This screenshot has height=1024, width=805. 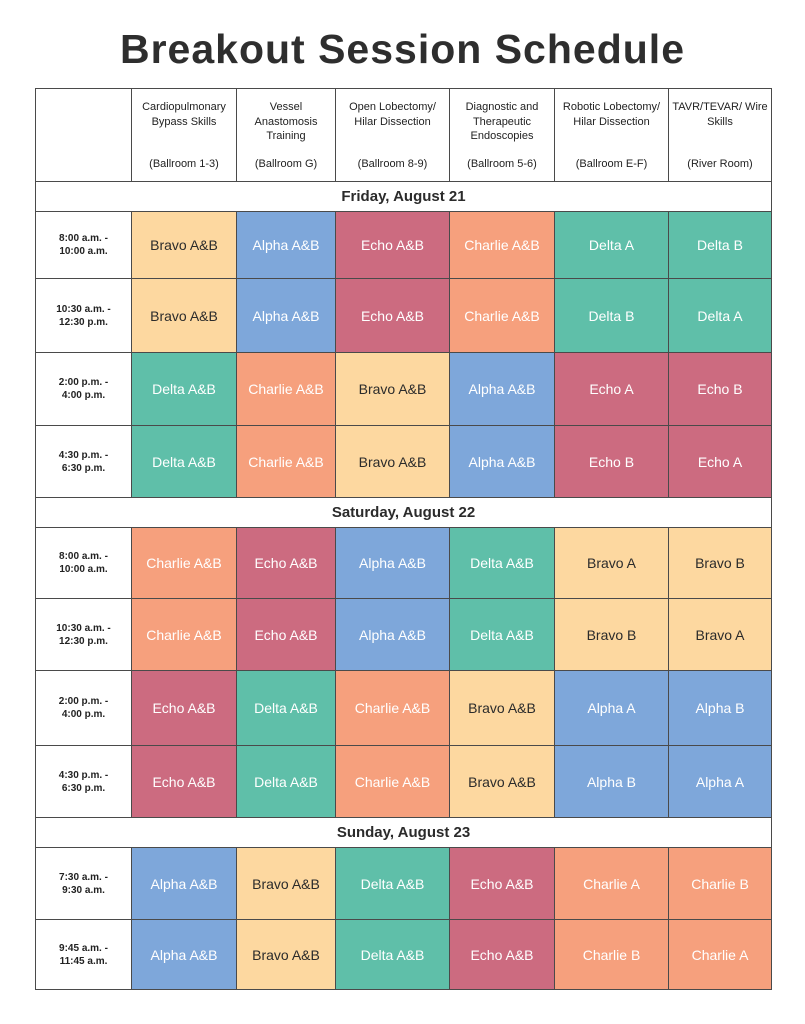 I want to click on day-heading: Sunday, August 23, so click(x=403, y=832).